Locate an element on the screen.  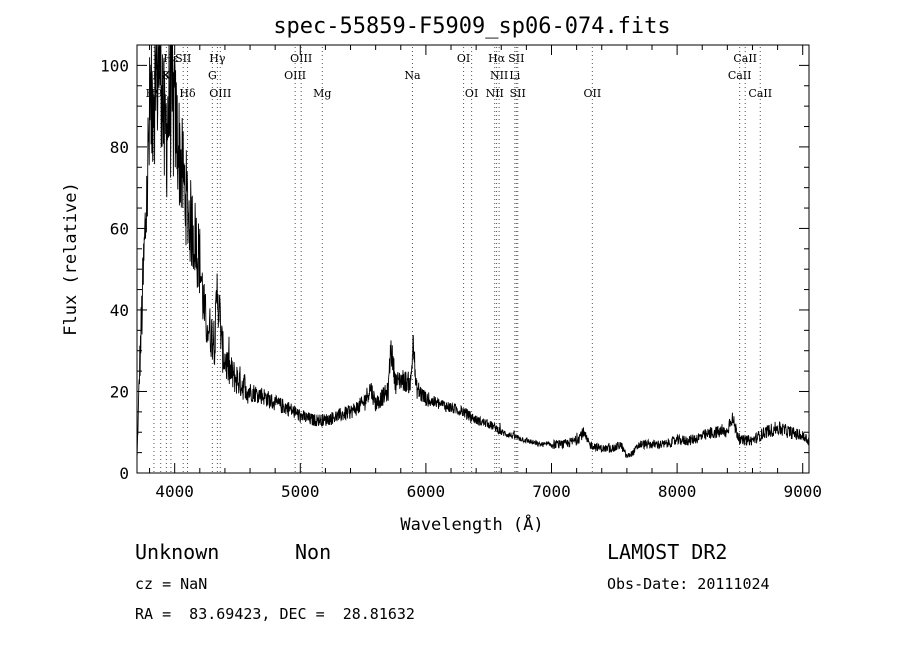
coordinates: RA = 83.69423, DEC = 28.81632 is located at coordinates (275, 614).